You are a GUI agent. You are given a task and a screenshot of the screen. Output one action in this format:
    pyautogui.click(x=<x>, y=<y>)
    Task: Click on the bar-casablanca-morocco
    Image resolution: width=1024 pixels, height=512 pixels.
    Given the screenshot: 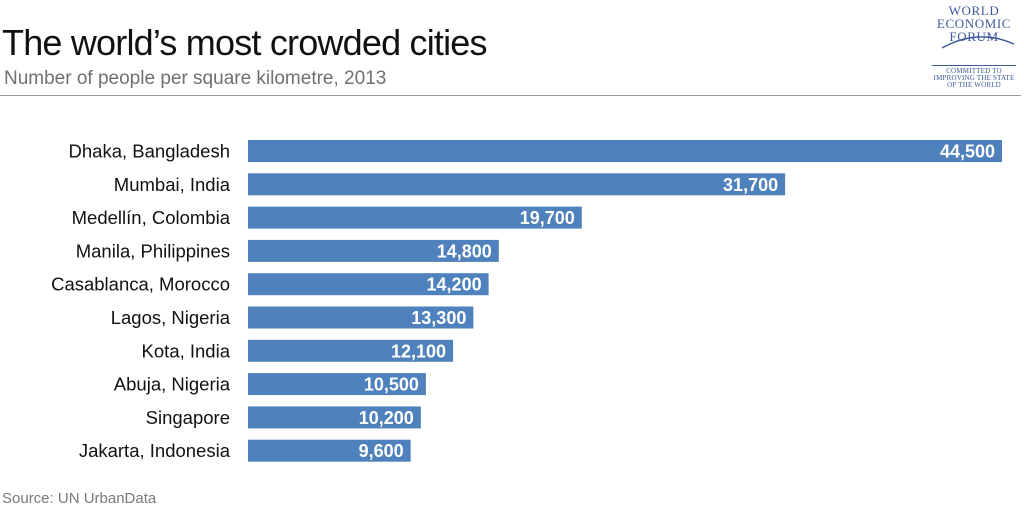 What is the action you would take?
    pyautogui.click(x=368, y=284)
    